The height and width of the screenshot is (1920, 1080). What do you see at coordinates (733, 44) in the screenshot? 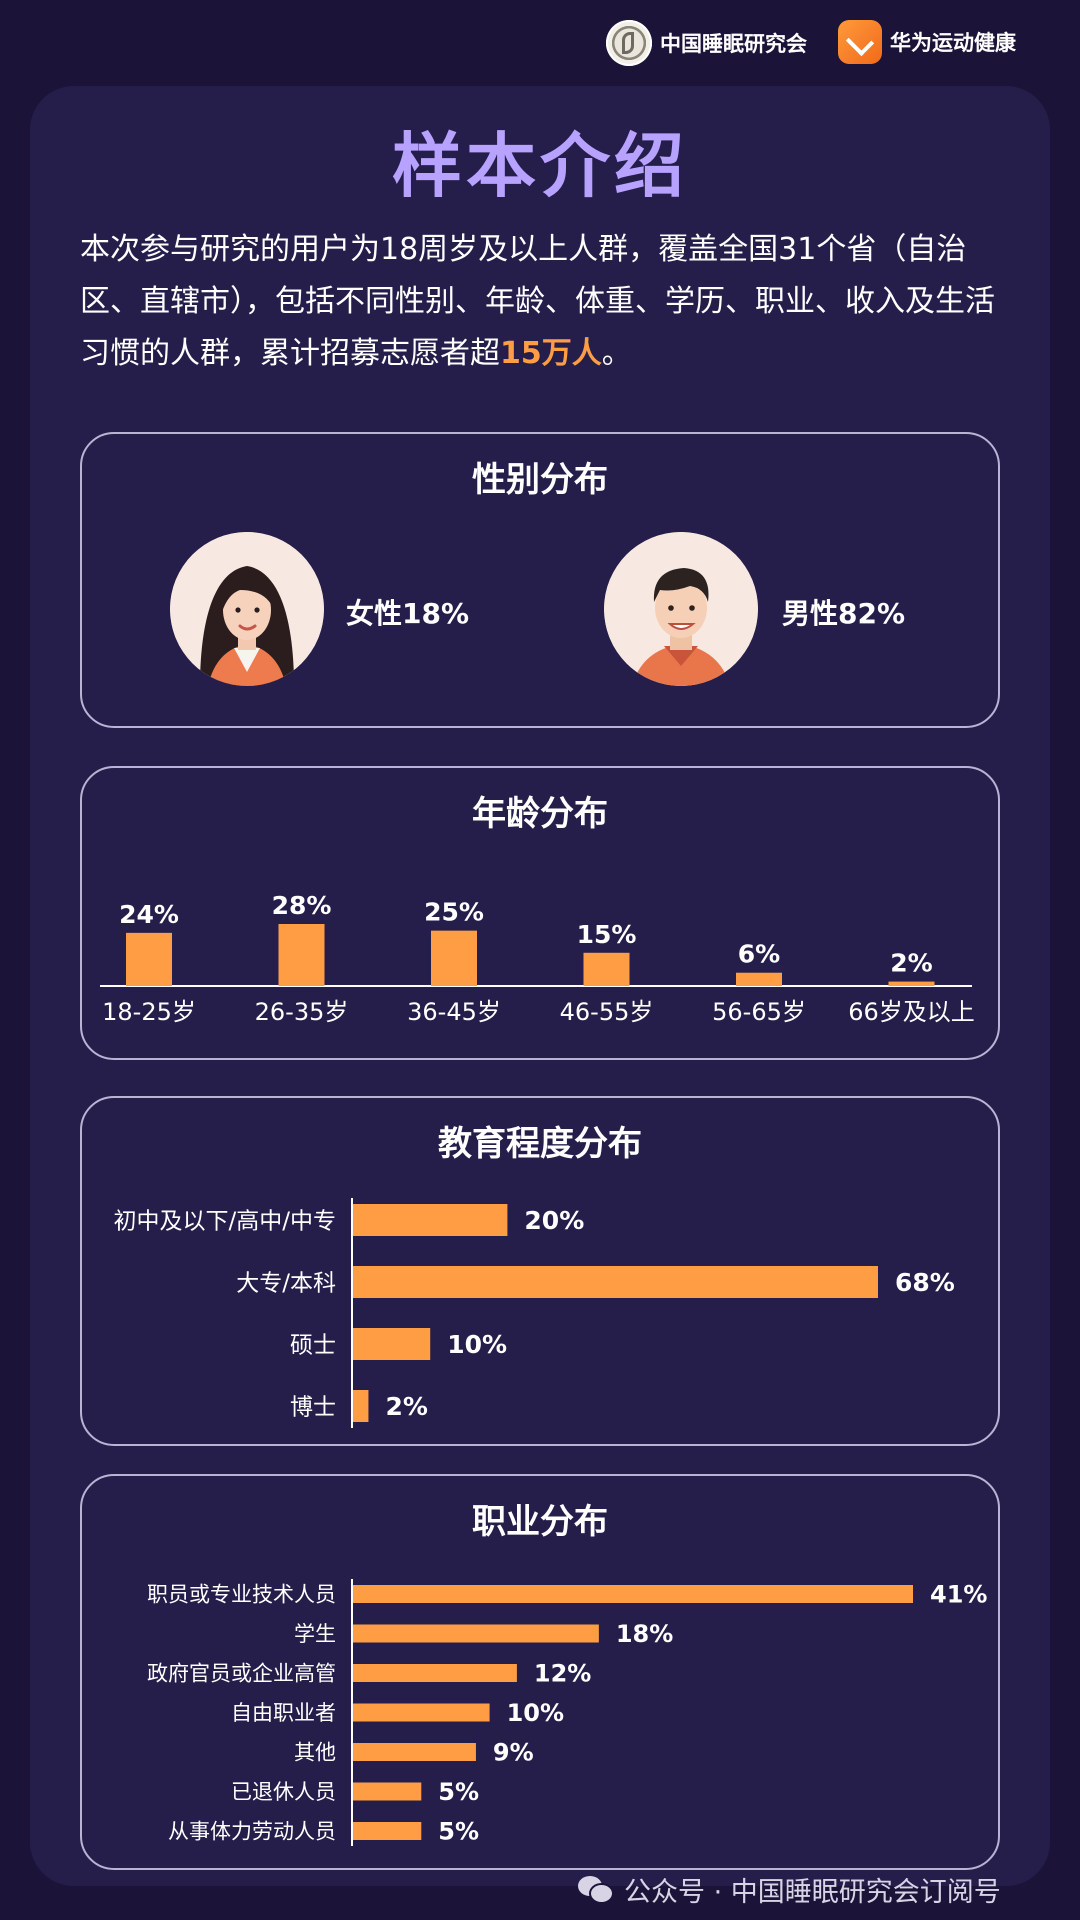
I see `csrs-logo-text: 中国睡眠研究会` at bounding box center [733, 44].